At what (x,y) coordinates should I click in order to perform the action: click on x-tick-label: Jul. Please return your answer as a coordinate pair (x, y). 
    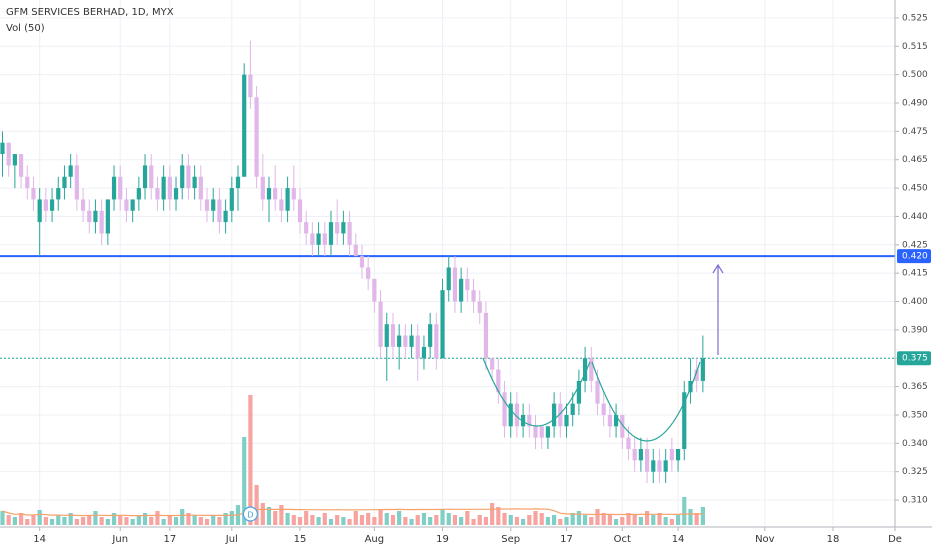
    Looking at the image, I should click on (231, 539).